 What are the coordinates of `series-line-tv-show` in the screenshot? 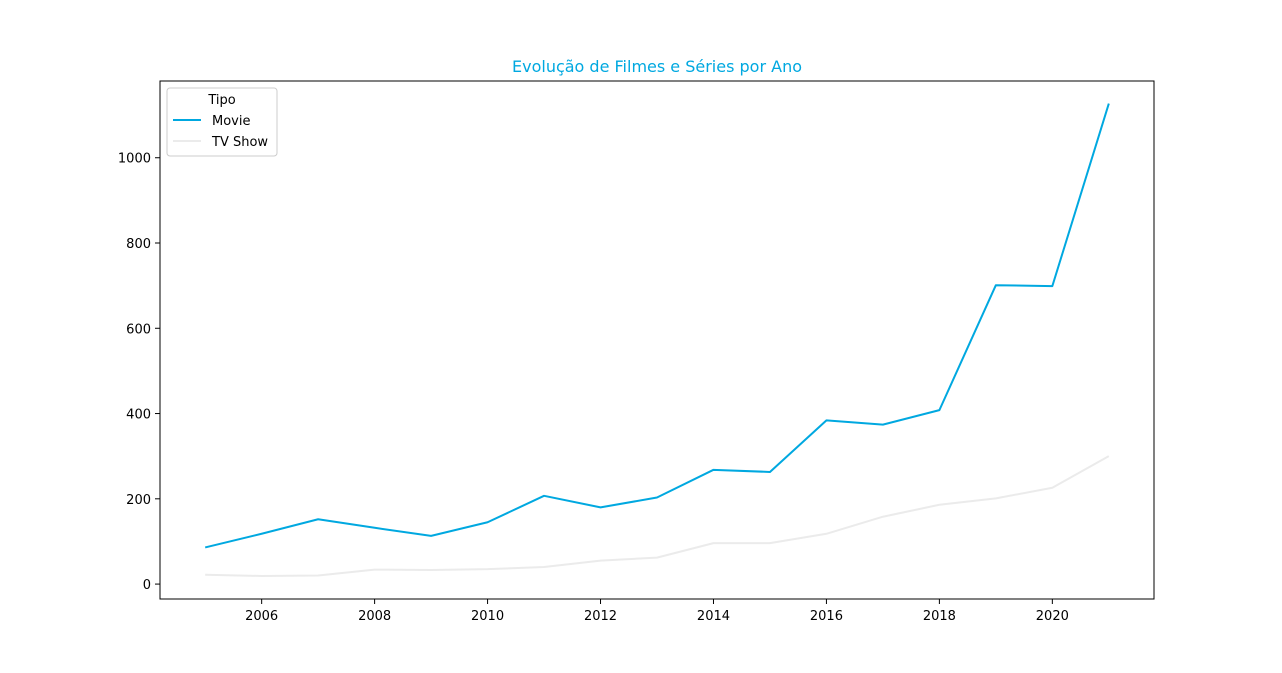 It's located at (657, 516).